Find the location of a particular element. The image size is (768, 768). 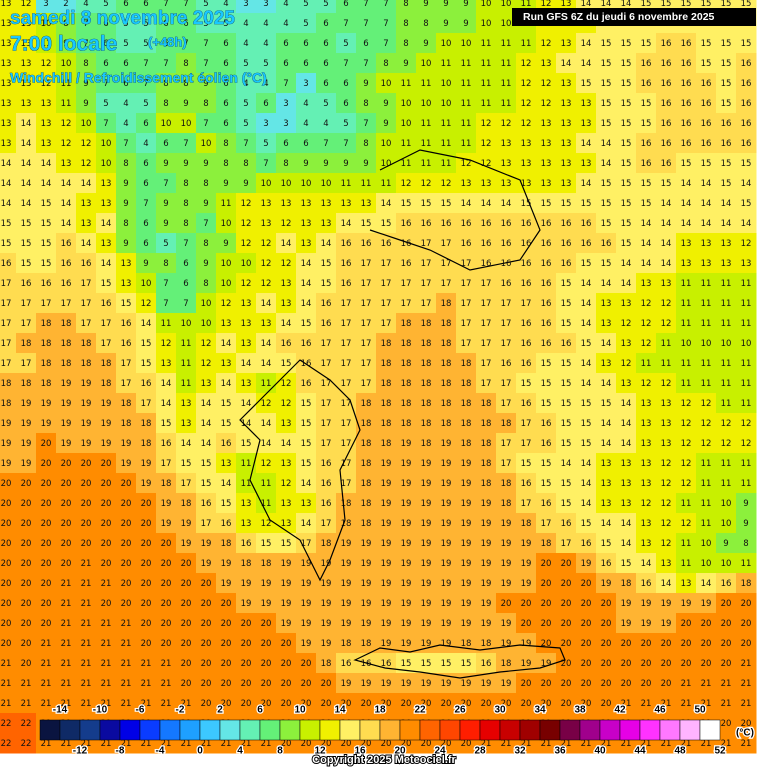

windchill-value: 9 is located at coordinates (205, 164).